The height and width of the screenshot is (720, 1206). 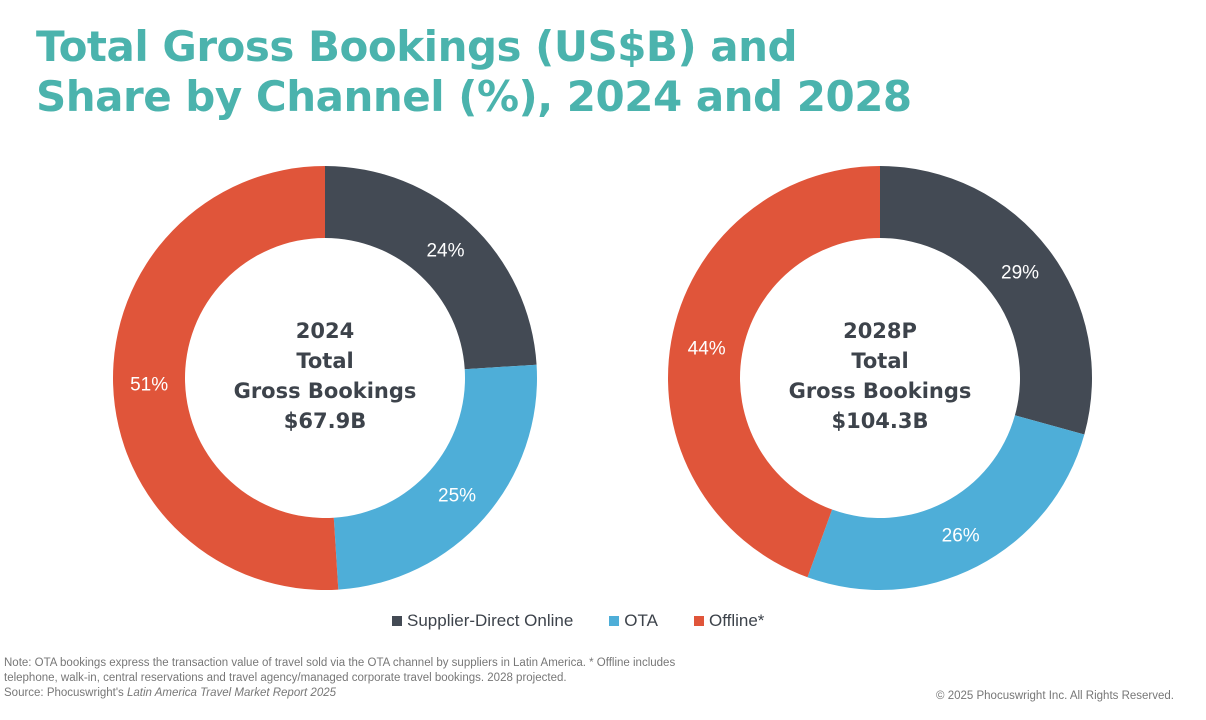 I want to click on legend-label: Offline*, so click(x=736, y=620).